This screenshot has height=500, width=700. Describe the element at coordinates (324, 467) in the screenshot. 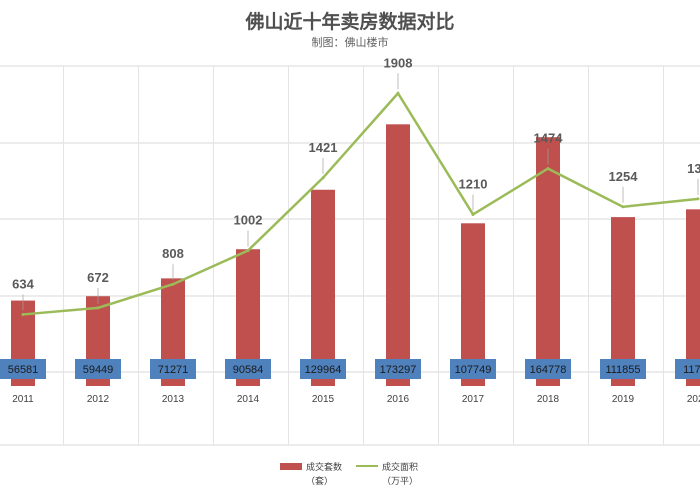

I see `legend-label-bar: 成交套数` at that location.